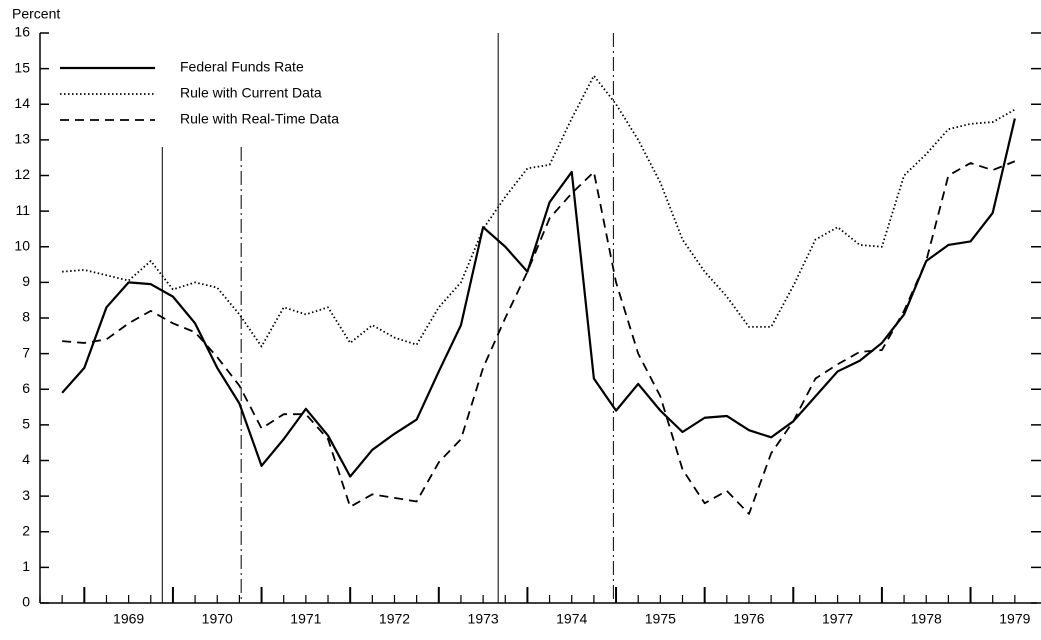 The width and height of the screenshot is (1041, 640). I want to click on y-tick-label: 7, so click(26, 352).